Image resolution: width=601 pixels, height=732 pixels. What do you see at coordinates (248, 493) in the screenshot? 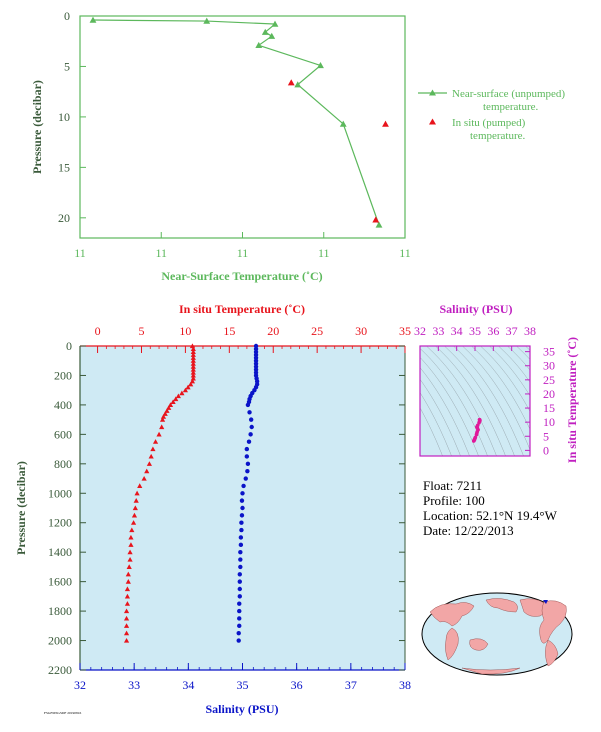
I see `salinity-profile-series` at bounding box center [248, 493].